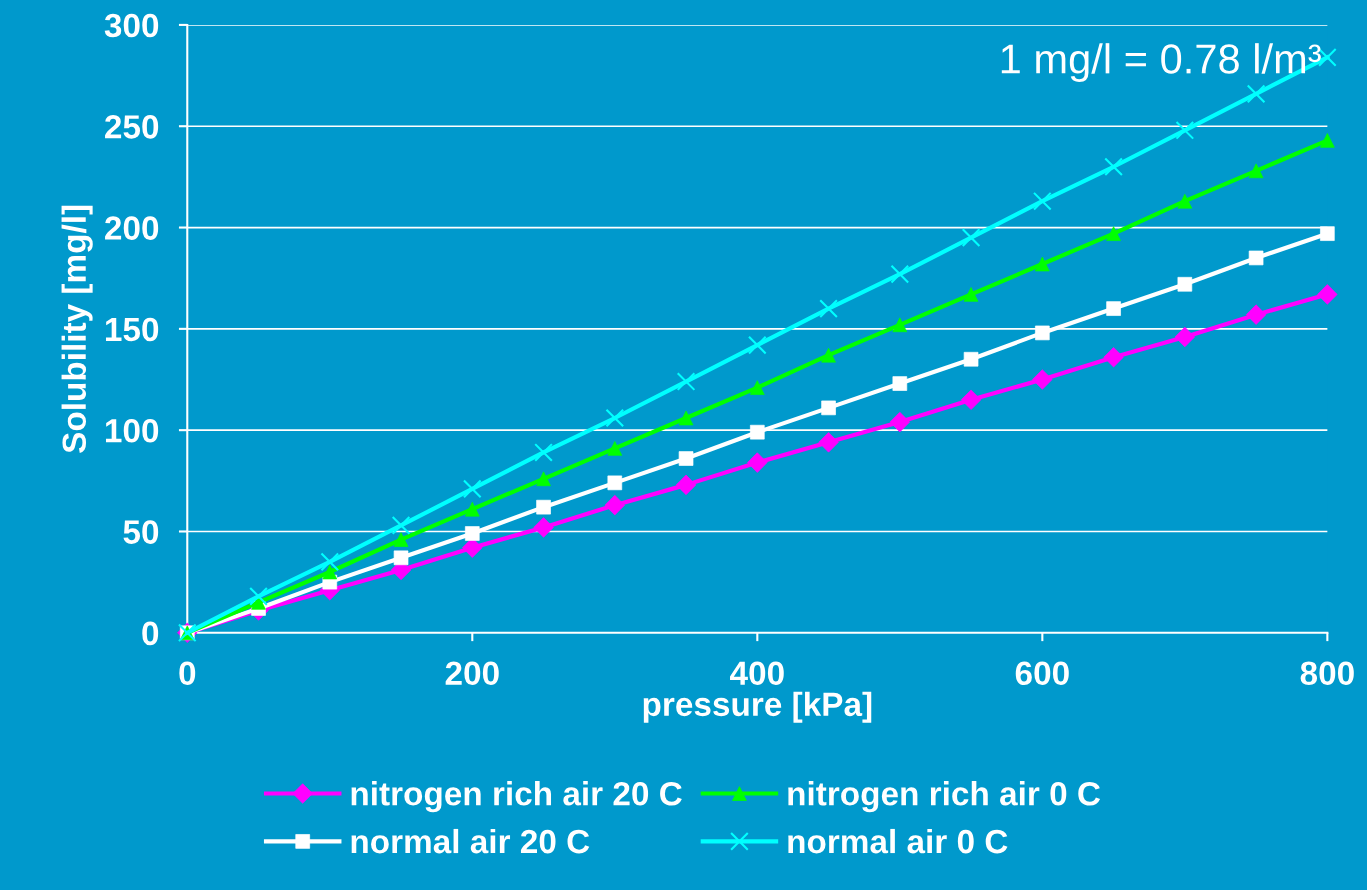 This screenshot has height=890, width=1367. I want to click on x-axis-title: pressure [kPa], so click(757, 707).